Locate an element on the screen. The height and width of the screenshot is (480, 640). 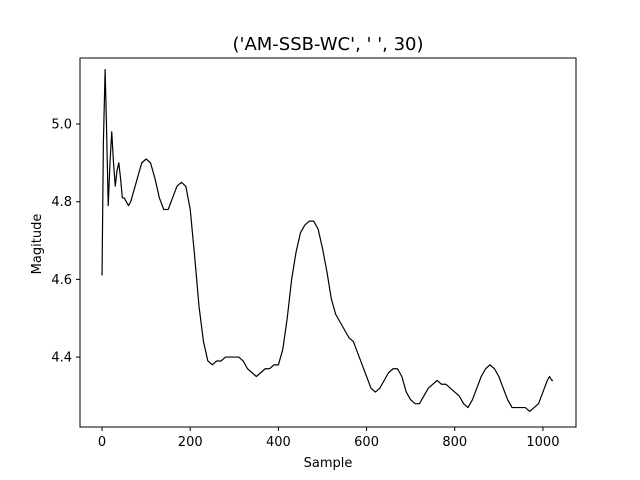
y-axis-label: Magitude is located at coordinates (37, 244).